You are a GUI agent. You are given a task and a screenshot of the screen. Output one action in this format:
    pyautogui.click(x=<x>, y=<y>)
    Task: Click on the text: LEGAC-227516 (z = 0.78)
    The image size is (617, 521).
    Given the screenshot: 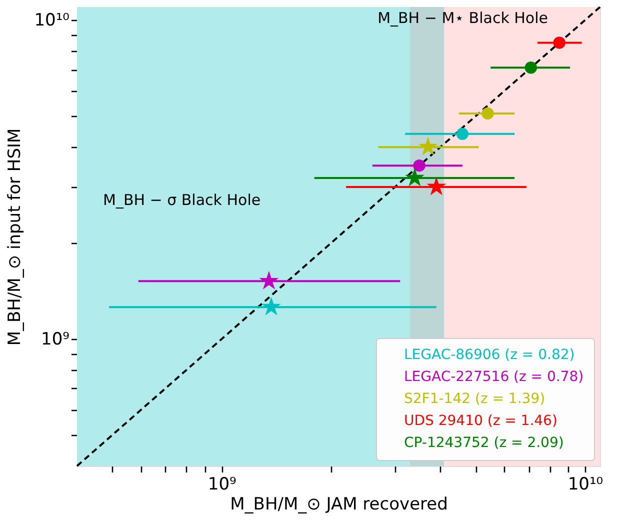 What is the action you would take?
    pyautogui.click(x=494, y=377)
    